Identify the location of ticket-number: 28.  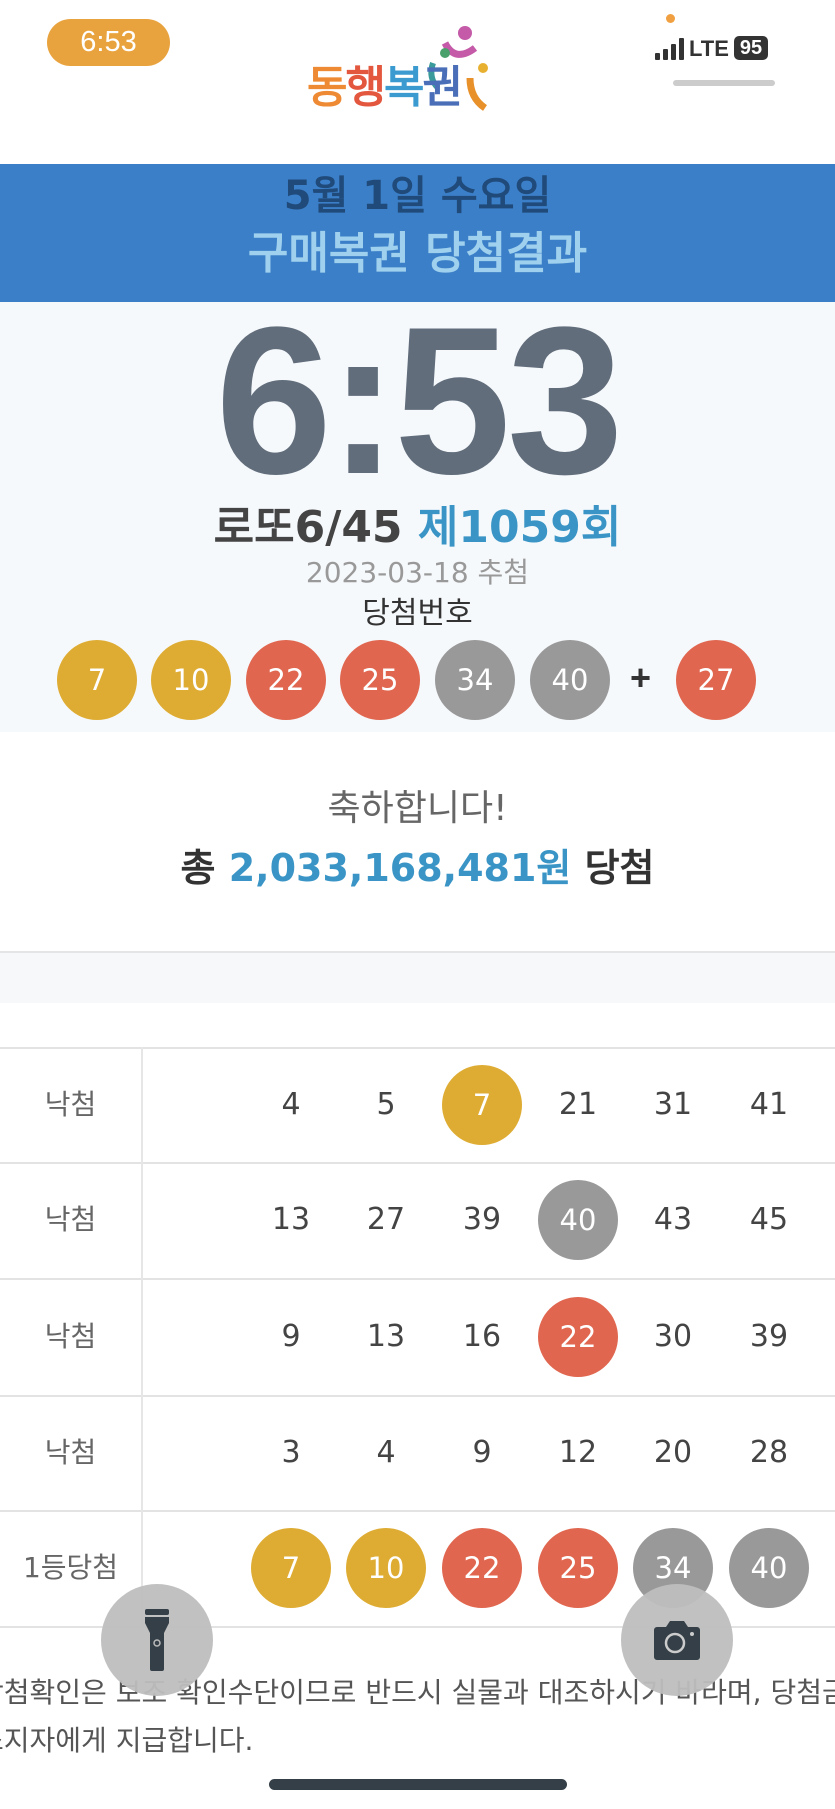
(769, 1452).